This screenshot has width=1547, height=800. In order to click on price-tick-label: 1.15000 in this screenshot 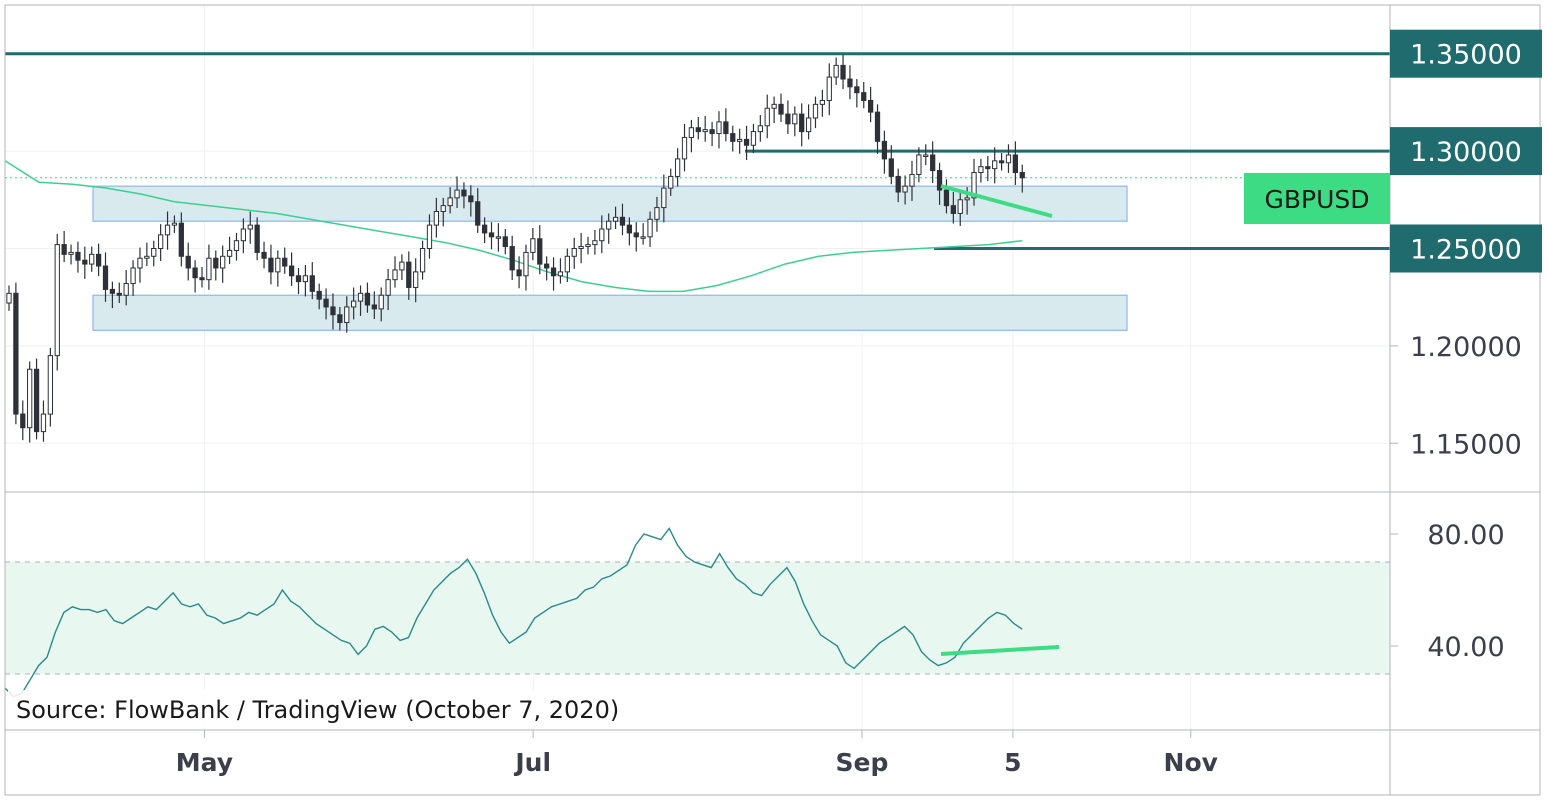, I will do `click(1466, 444)`.